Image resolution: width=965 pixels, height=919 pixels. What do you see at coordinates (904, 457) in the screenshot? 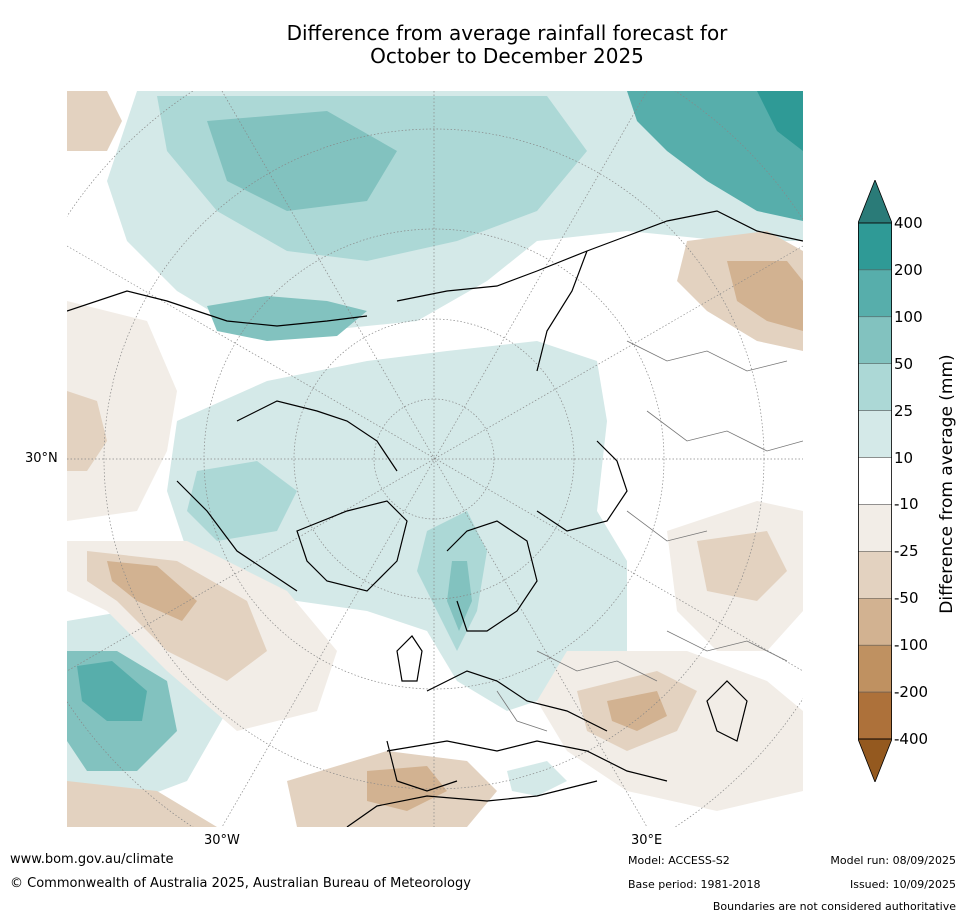
I see `colorbar-tick-label: 10` at bounding box center [904, 457].